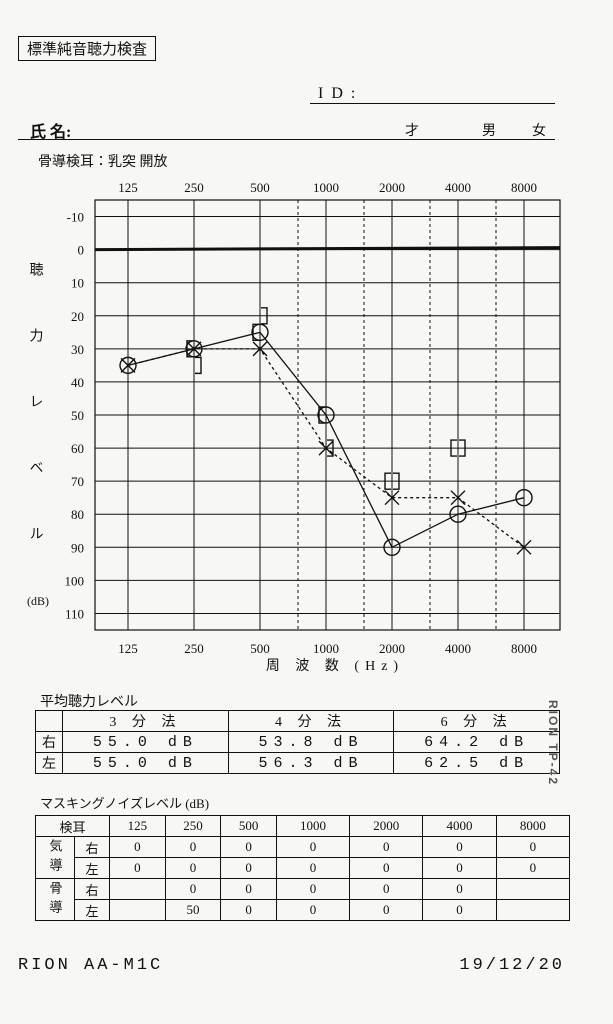 This screenshot has height=1024, width=613. What do you see at coordinates (392, 187) in the screenshot?
I see `x-tick-label-top: 2000` at bounding box center [392, 187].